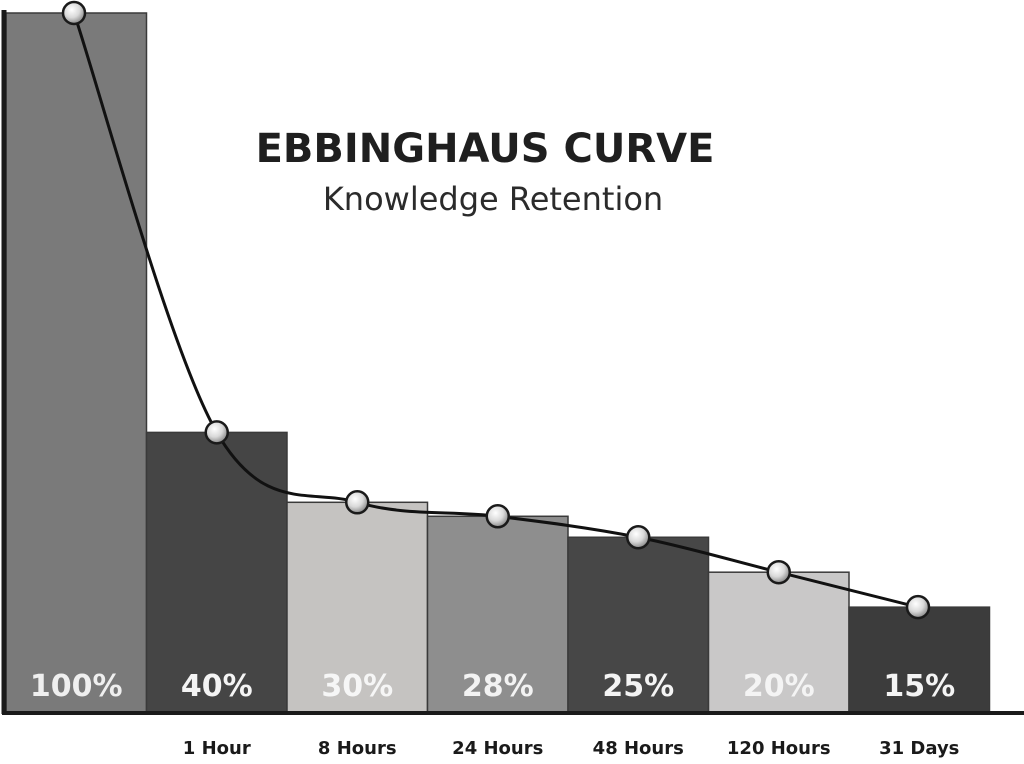 This screenshot has width=1024, height=764. Describe the element at coordinates (493, 199) in the screenshot. I see `chart-subtitle: Knowledge Retention` at that location.